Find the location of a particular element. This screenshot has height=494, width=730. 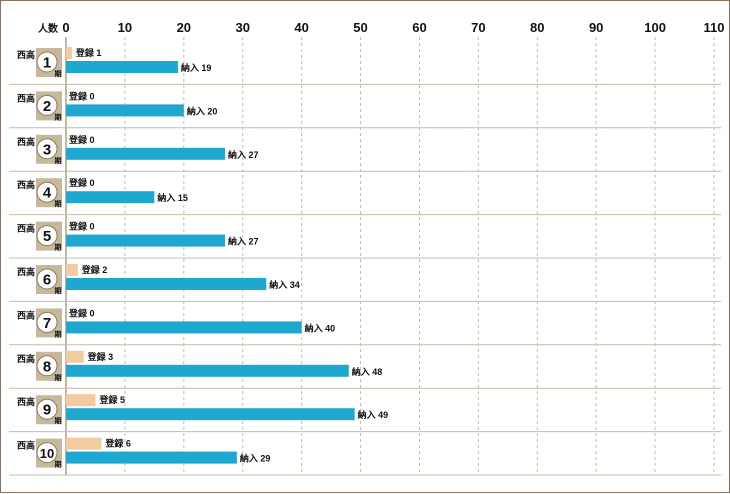

period-number: 4 is located at coordinates (47, 193).